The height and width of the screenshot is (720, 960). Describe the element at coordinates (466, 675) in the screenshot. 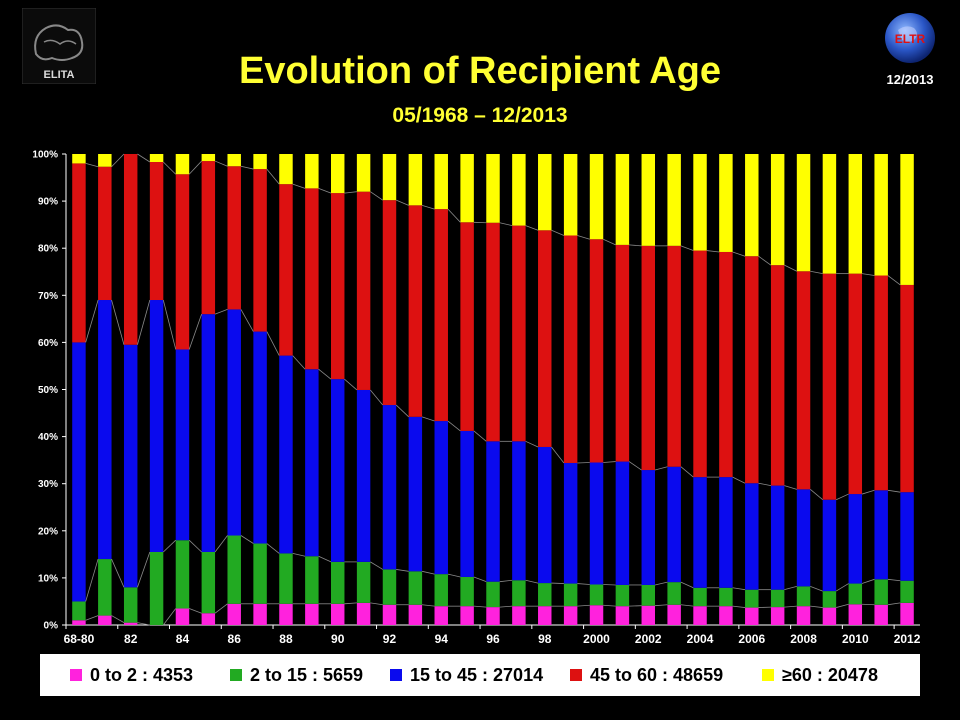

I see `legend-item: 15 to 45 : 27014` at that location.